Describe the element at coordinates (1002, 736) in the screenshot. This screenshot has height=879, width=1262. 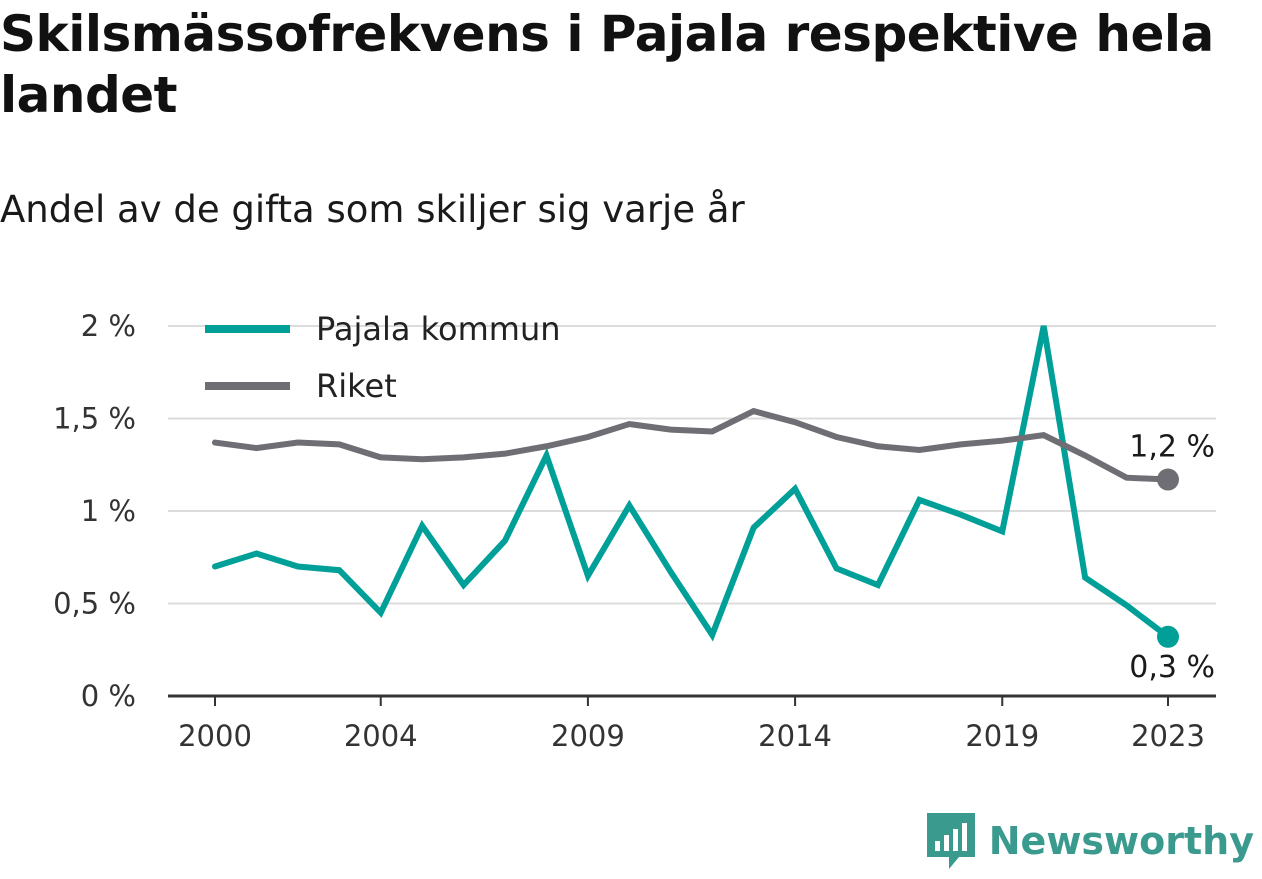
I see `x-tick-label: 2019` at that location.